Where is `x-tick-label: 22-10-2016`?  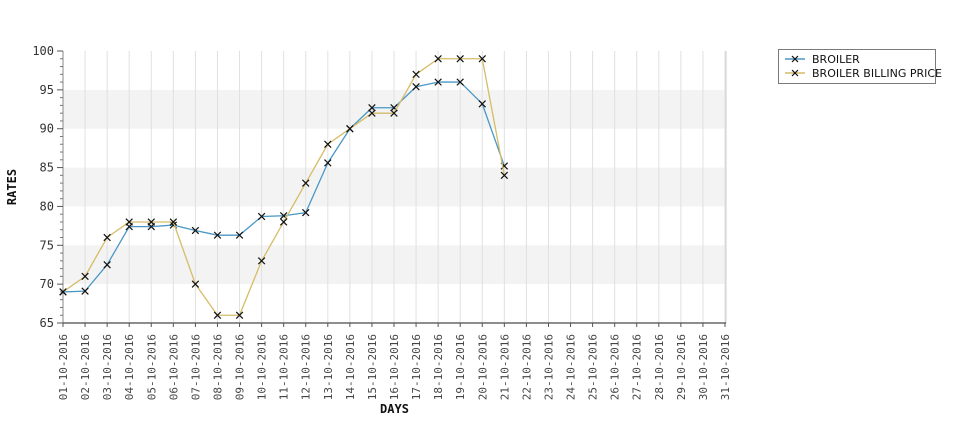
x-tick-label: 22-10-2016 is located at coordinates (526, 367).